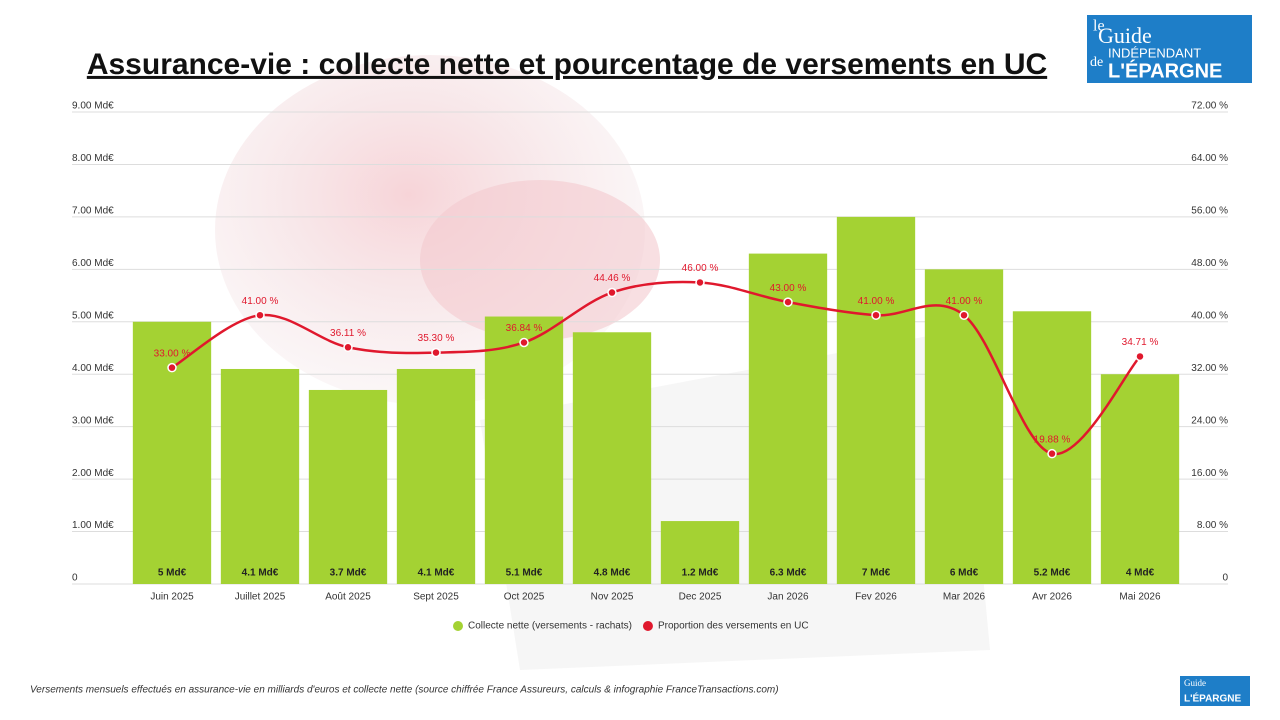 Image resolution: width=1280 pixels, height=720 pixels. Describe the element at coordinates (1209, 473) in the screenshot. I see `y2-tick-label: 16.00 %` at that location.